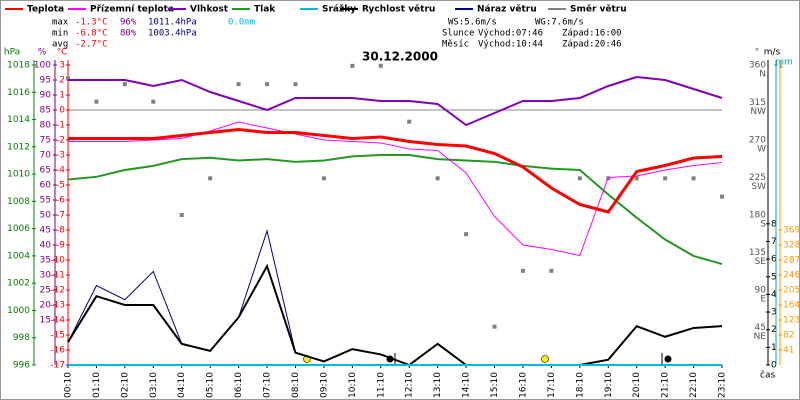 The height and width of the screenshot is (400, 800). What do you see at coordinates (609, 385) in the screenshot?
I see `x-tick-label: 19:10` at bounding box center [609, 385].